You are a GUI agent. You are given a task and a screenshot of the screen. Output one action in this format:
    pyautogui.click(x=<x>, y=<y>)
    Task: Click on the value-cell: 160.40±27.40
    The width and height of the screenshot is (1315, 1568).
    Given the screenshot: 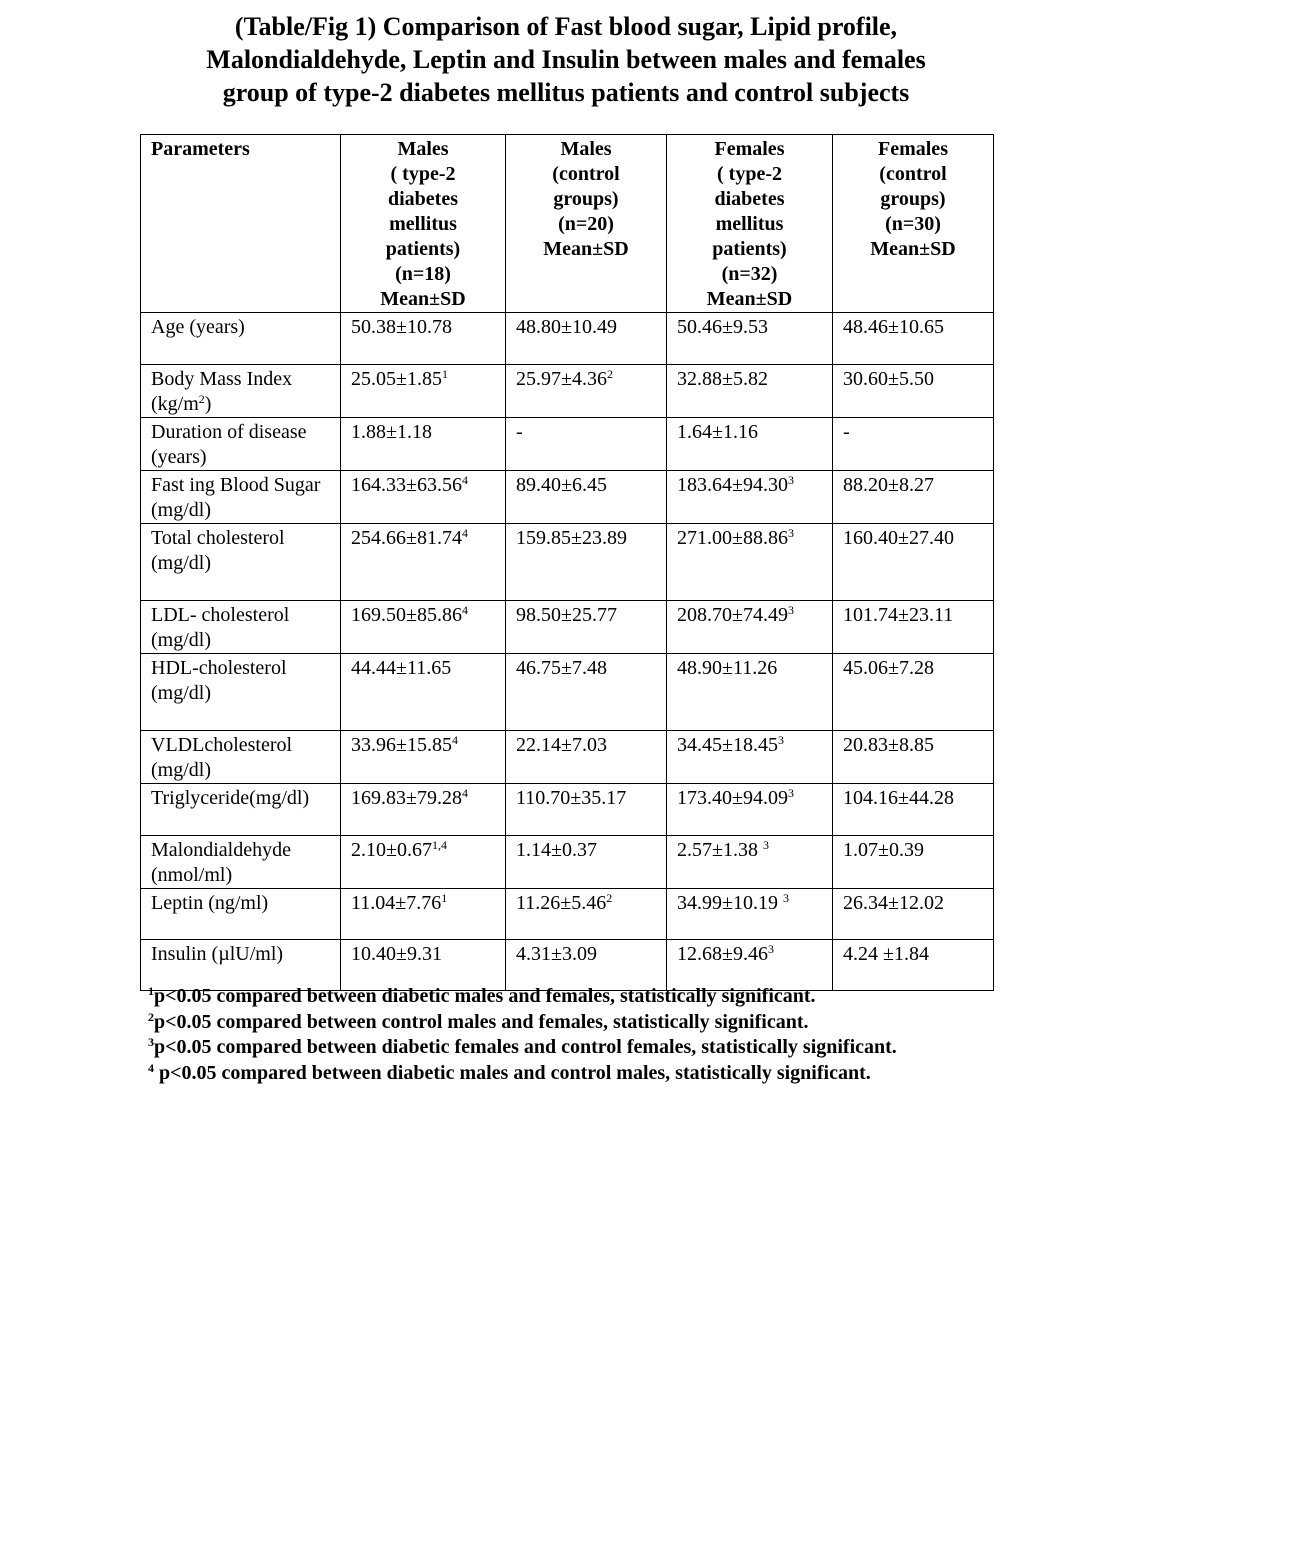 What is the action you would take?
    pyautogui.click(x=913, y=562)
    